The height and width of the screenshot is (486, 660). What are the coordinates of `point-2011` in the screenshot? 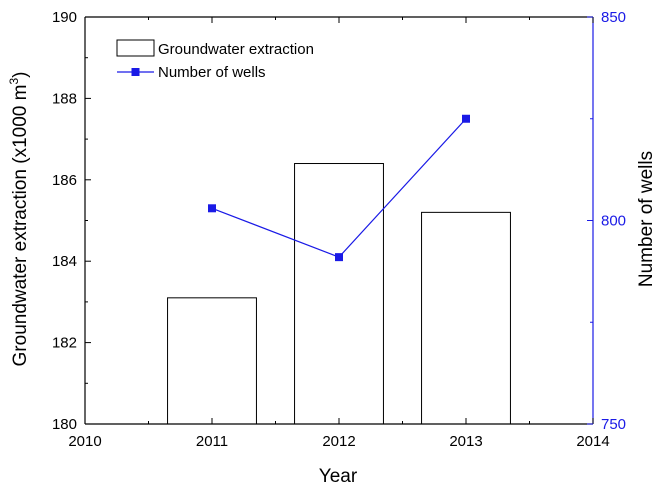 It's located at (212, 208).